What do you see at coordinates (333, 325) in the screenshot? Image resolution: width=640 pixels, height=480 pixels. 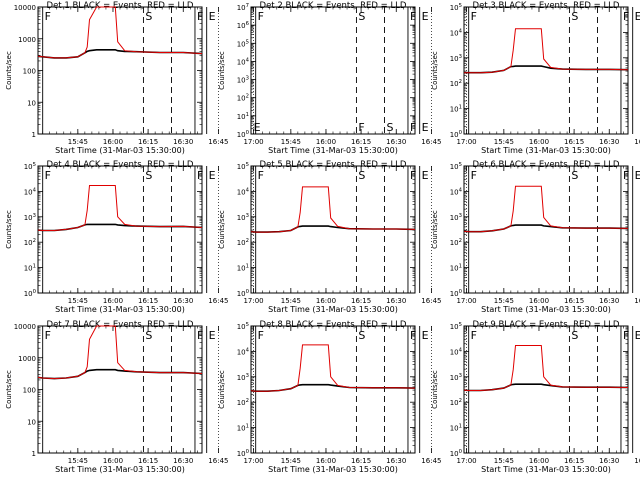 I see `panel-title: Det 8 BLACK = Events, RED = LLD` at bounding box center [333, 325].